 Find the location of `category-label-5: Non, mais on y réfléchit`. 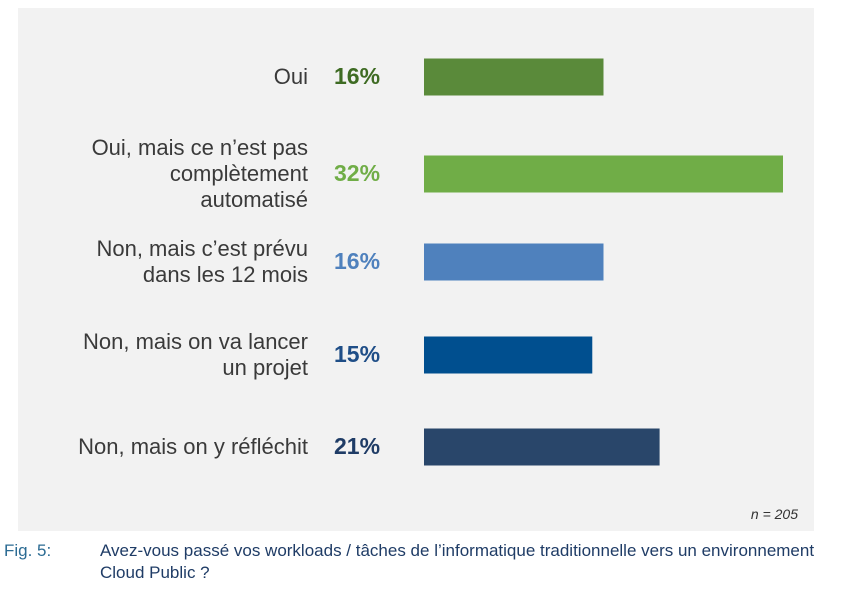

category-label-5: Non, mais on y réfléchit is located at coordinates (193, 446).